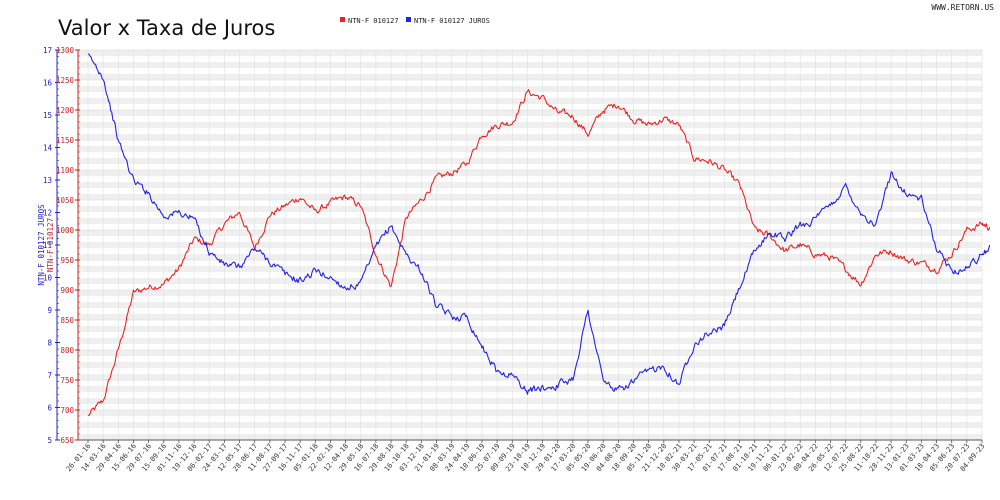 This screenshot has width=1000, height=500. What do you see at coordinates (49, 375) in the screenshot?
I see `left-tick-label: 7` at bounding box center [49, 375].